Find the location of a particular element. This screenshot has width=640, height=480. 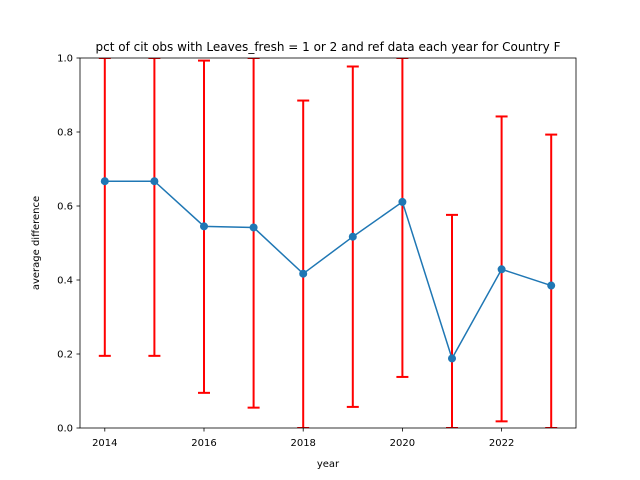

y-tick-label: 0.8 is located at coordinates (65, 133).